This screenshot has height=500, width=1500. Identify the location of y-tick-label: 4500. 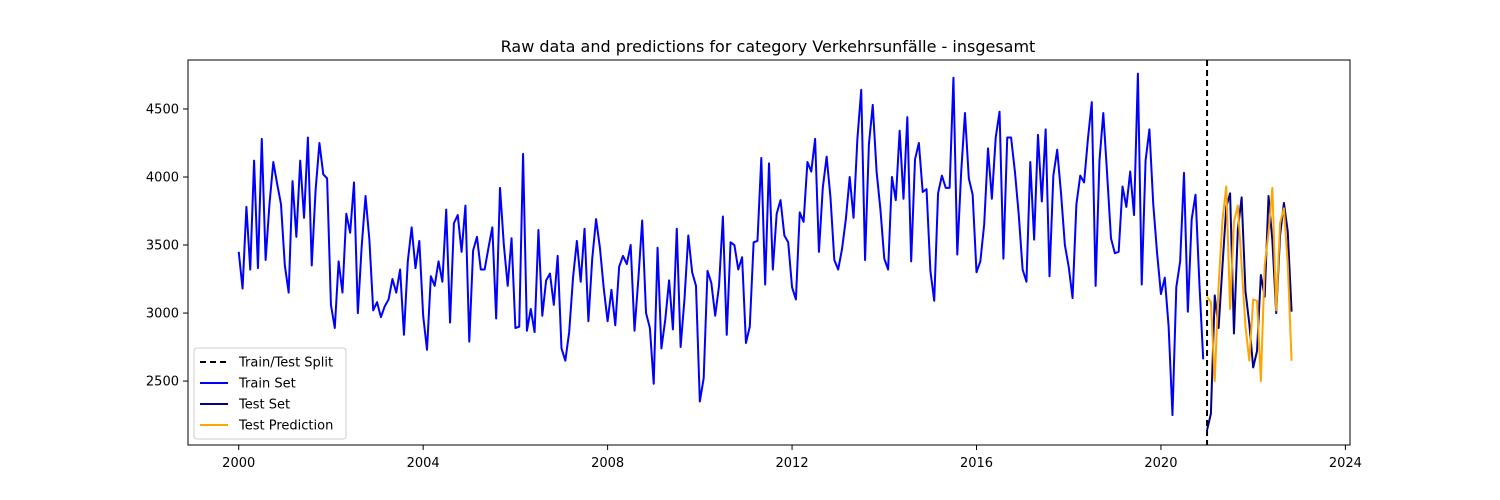
(162, 109).